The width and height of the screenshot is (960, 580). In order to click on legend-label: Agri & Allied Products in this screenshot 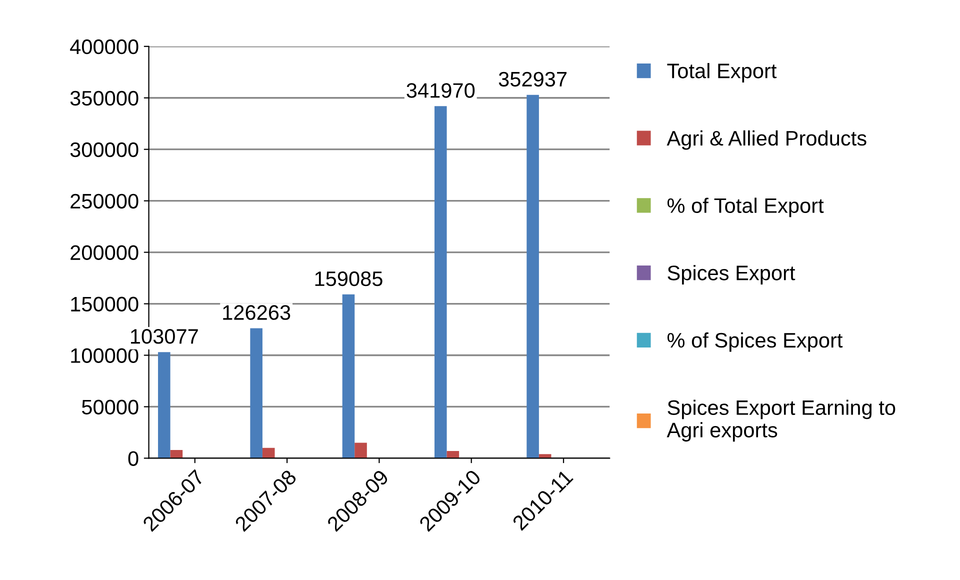, I will do `click(766, 140)`.